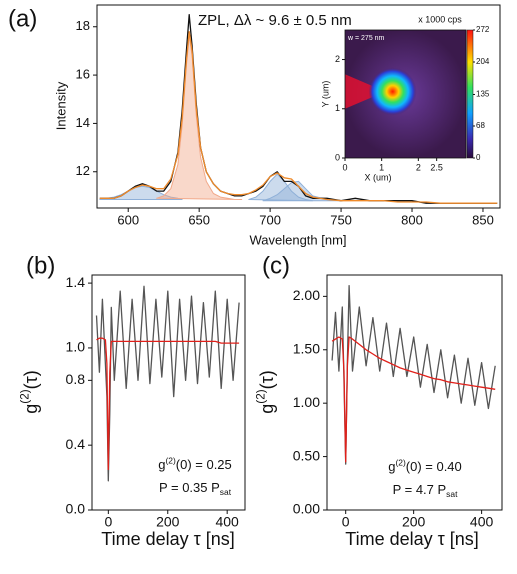 The image size is (517, 574). Describe the element at coordinates (483, 61) in the screenshot. I see `colorbar-tick-label: 204` at that location.